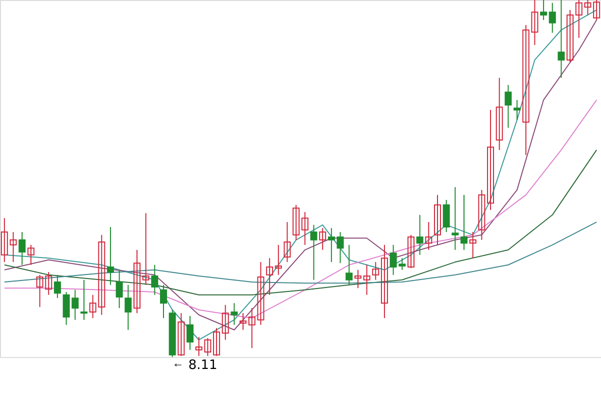 This screenshot has width=601, height=399. I want to click on annotation: 8.11, so click(203, 365).